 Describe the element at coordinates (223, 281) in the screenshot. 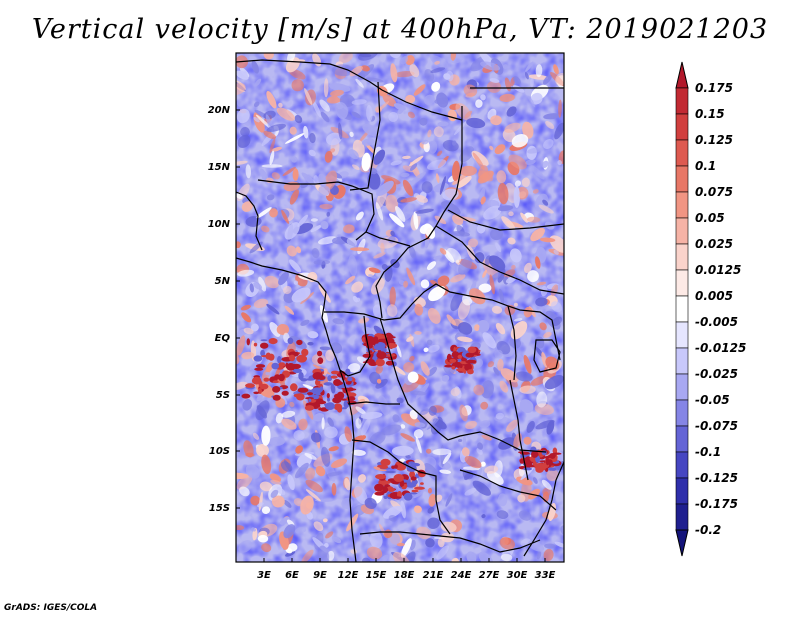

I see `lat-label-5n: 5N` at that location.